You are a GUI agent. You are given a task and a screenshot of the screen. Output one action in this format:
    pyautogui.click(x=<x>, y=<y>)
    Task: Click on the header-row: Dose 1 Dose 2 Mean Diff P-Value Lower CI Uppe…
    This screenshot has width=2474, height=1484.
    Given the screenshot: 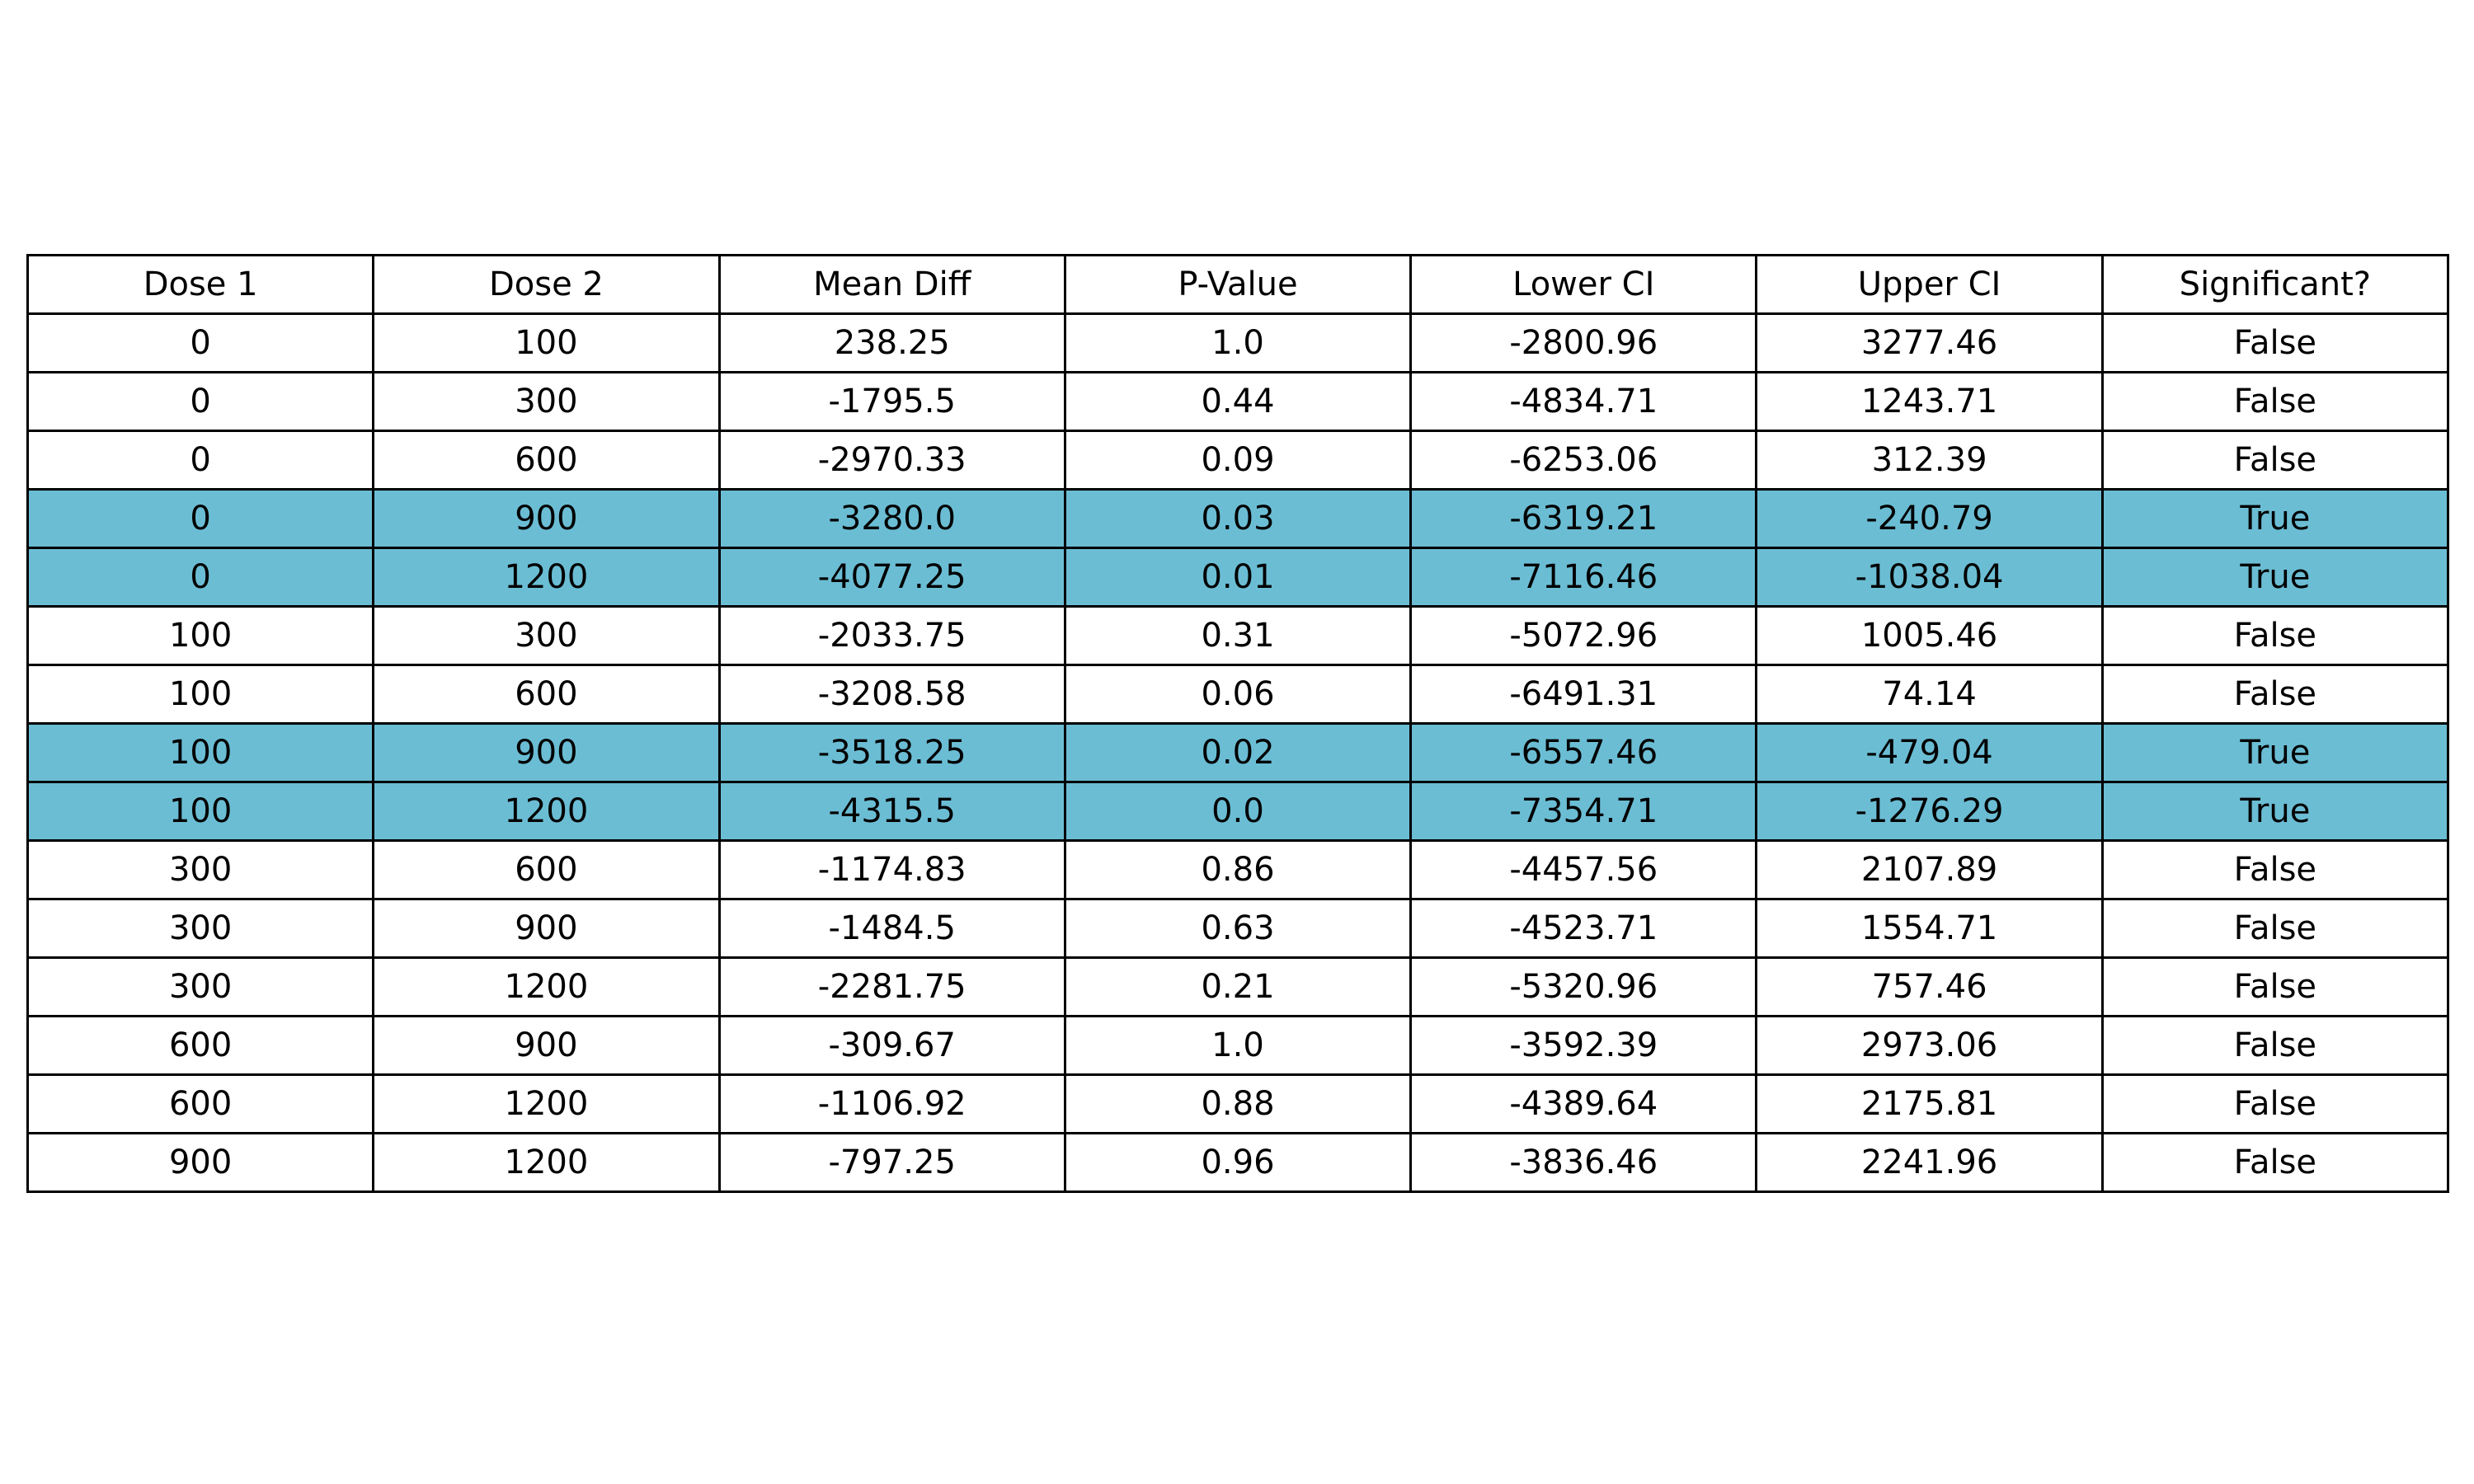 What is the action you would take?
    pyautogui.click(x=1238, y=284)
    